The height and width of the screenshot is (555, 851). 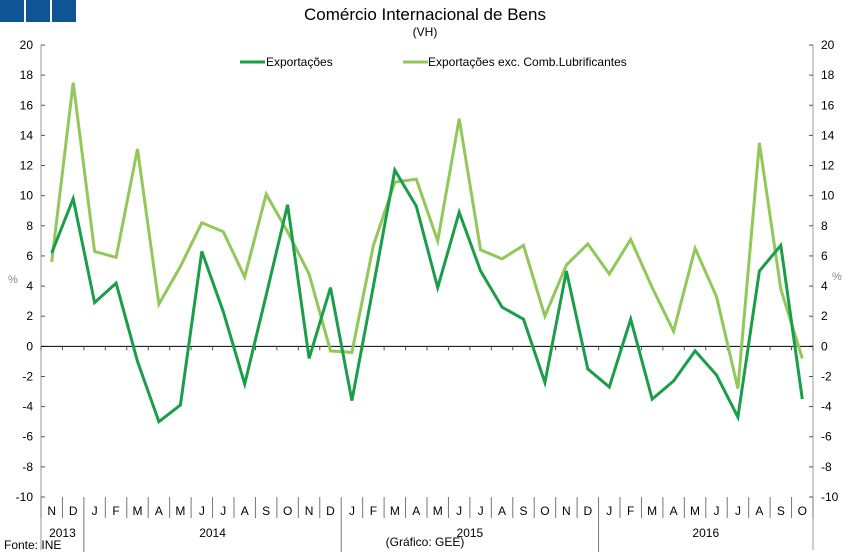 What do you see at coordinates (27, 135) in the screenshot?
I see `y-tick-label-left: 14` at bounding box center [27, 135].